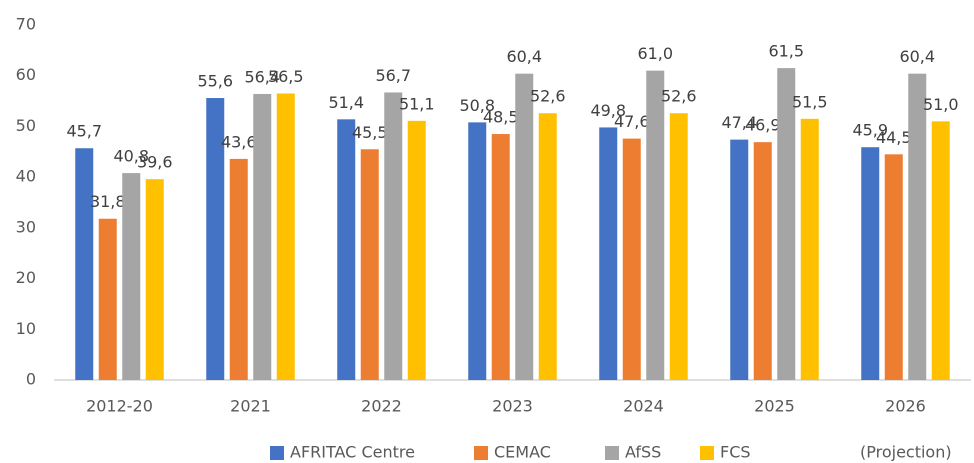 The width and height of the screenshot is (974, 463). Describe the element at coordinates (643, 452) in the screenshot. I see `legend-label: AfSS` at that location.